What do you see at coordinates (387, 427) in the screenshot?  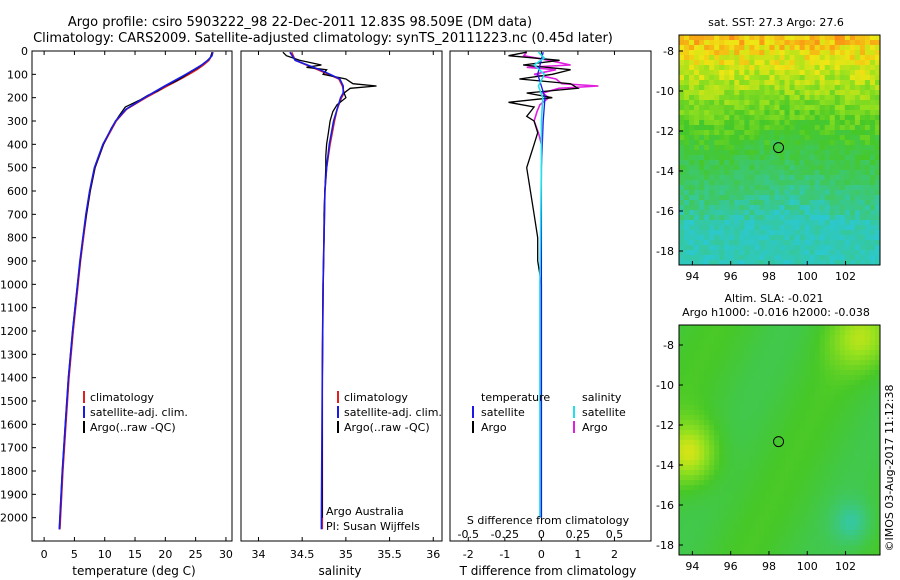 I see `legend-label-argo: Argo(..raw -QC)` at bounding box center [387, 427].